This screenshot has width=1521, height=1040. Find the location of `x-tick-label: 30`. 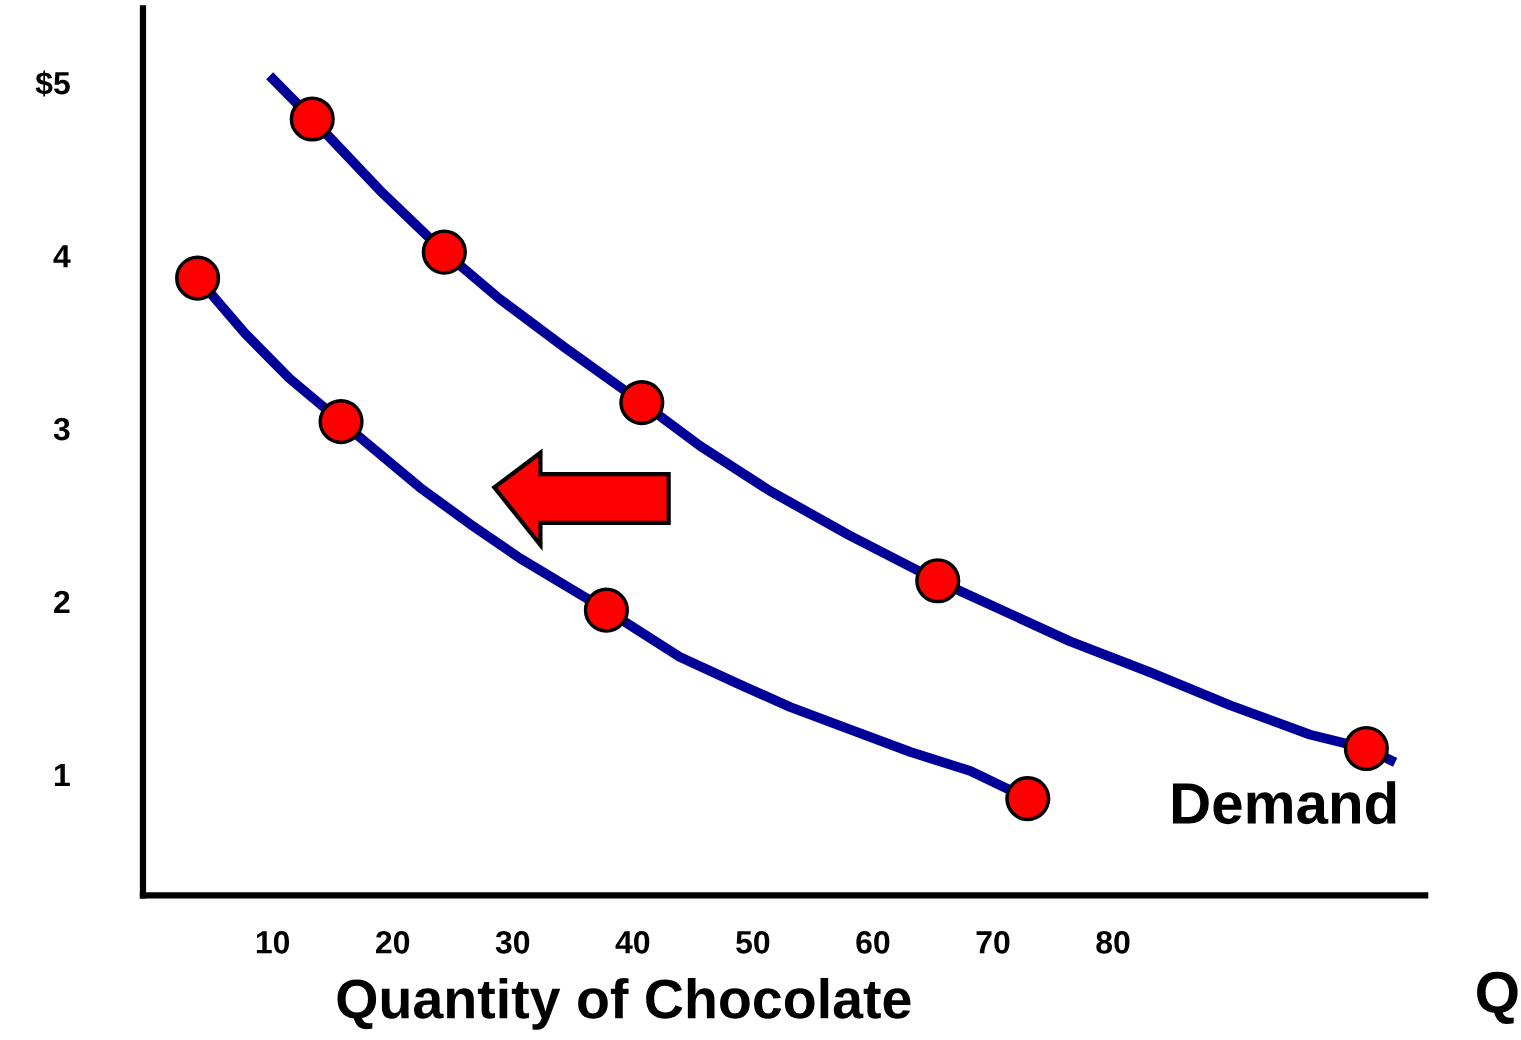

x-tick-label: 30 is located at coordinates (512, 942).